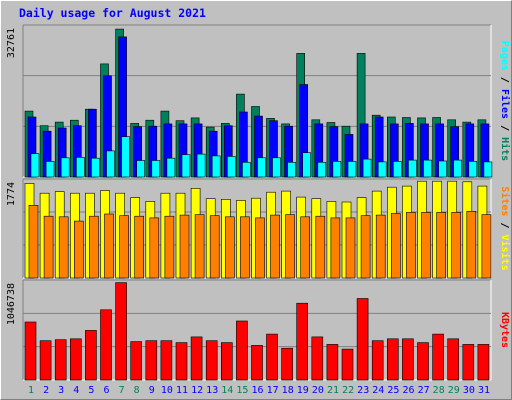 The width and height of the screenshot is (512, 400). I want to click on x-tick-label-21: 21, so click(333, 390).